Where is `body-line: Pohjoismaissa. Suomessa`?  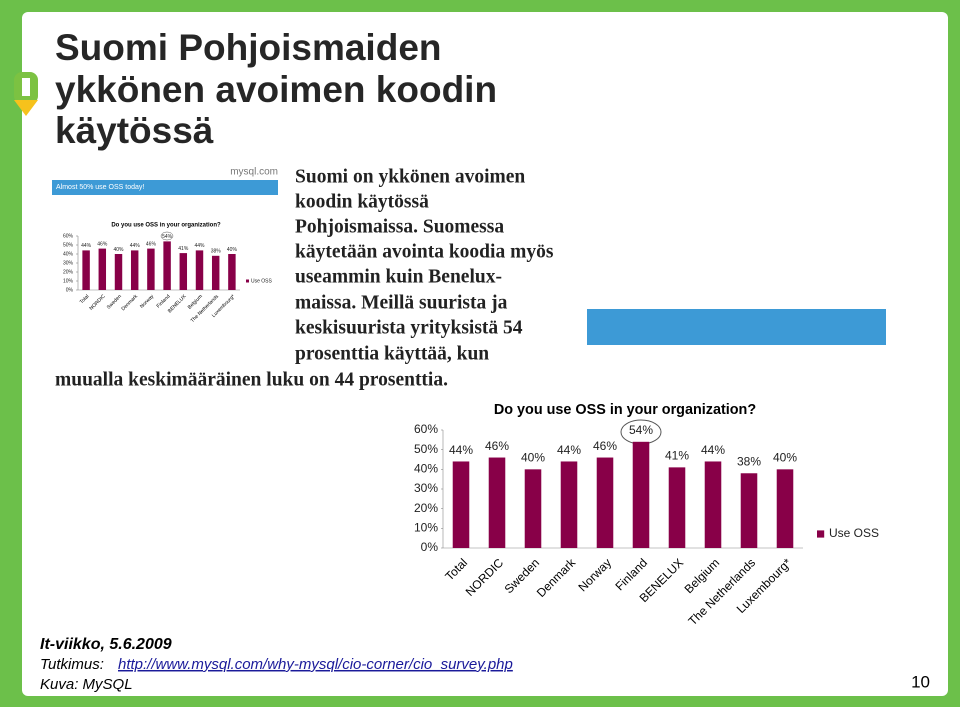
body-line: Pohjoismaissa. Suomessa is located at coordinates (399, 226).